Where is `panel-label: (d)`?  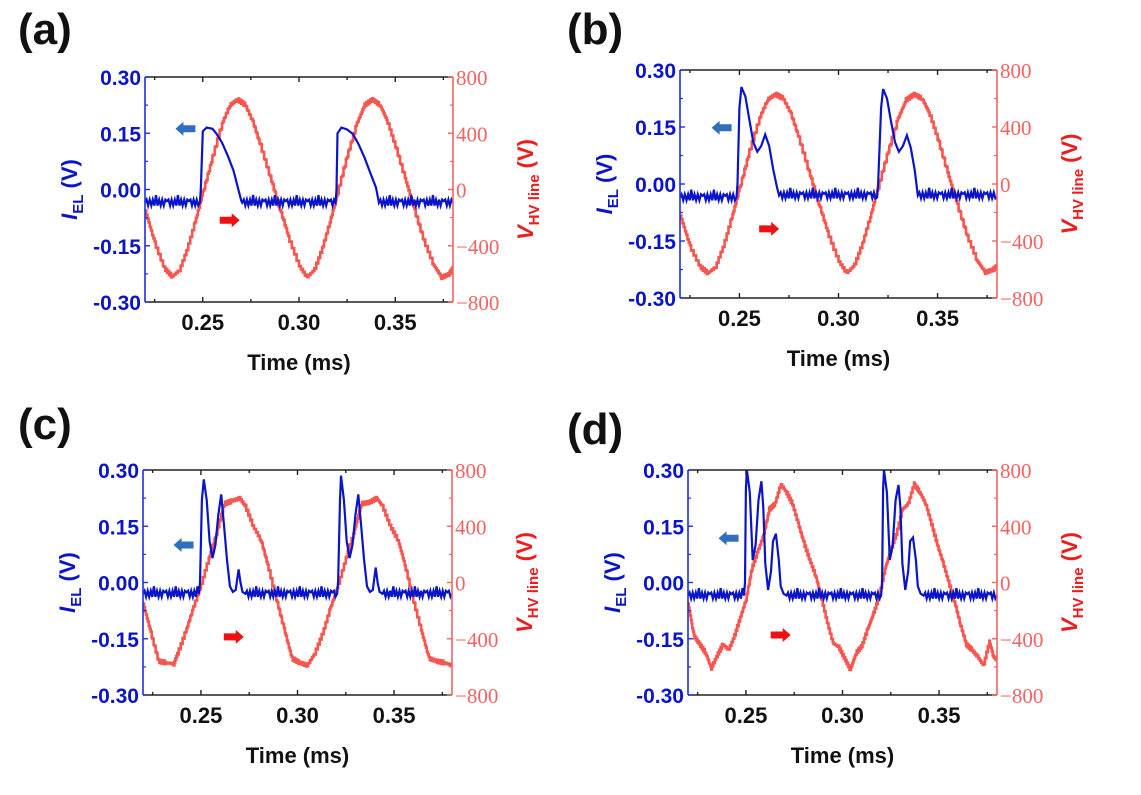
panel-label: (d) is located at coordinates (595, 429).